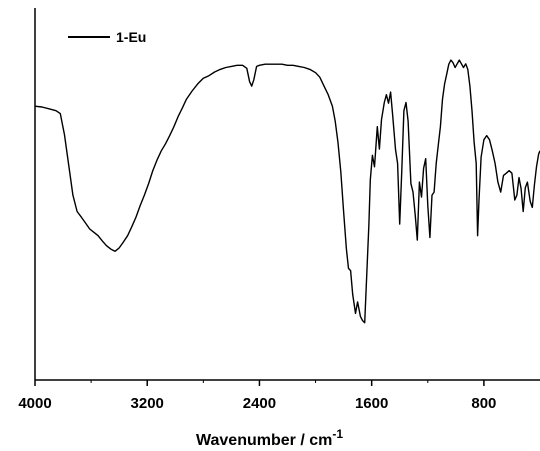 The width and height of the screenshot is (540, 451). Describe the element at coordinates (259, 403) in the screenshot. I see `x-tick-label-2: 2400` at that location.